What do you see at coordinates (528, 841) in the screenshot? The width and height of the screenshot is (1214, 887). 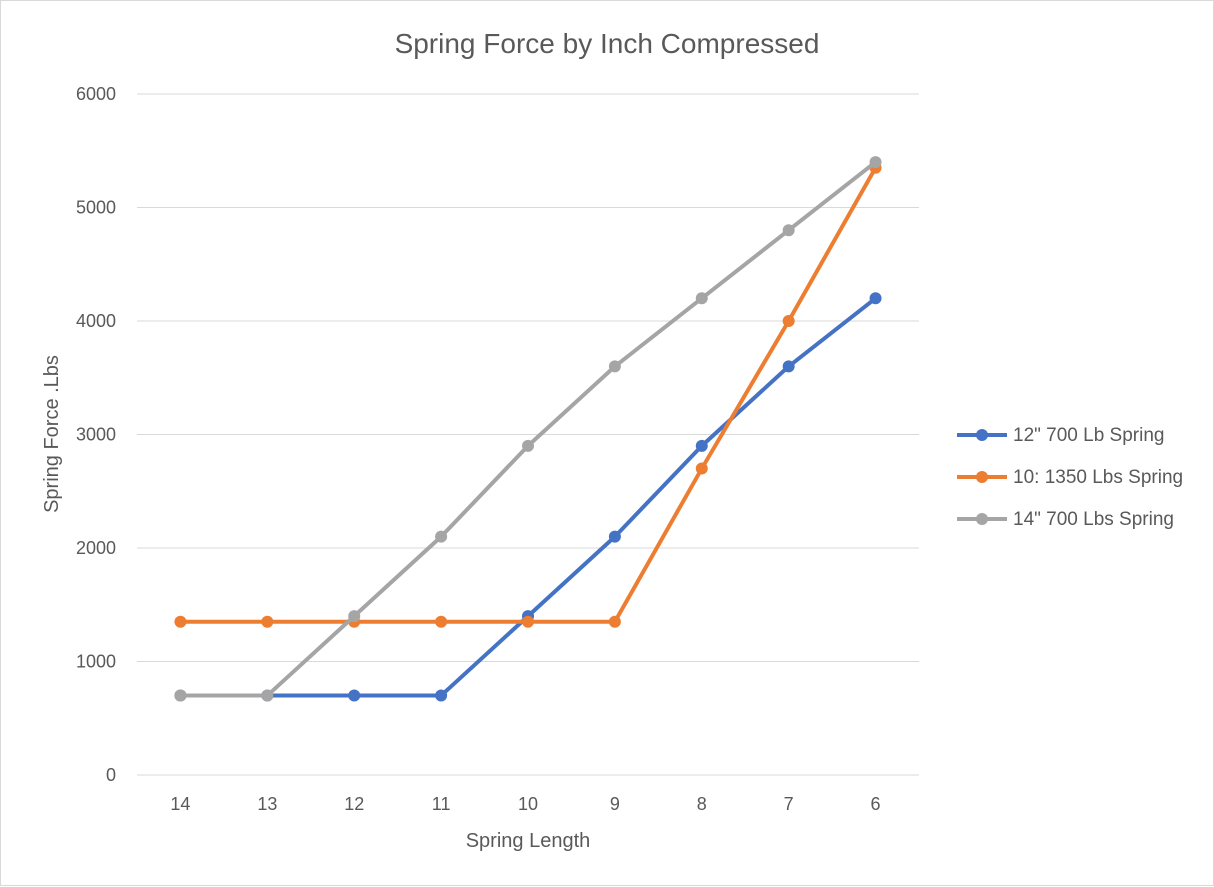 I see `x-axis-title: Spring Length` at bounding box center [528, 841].